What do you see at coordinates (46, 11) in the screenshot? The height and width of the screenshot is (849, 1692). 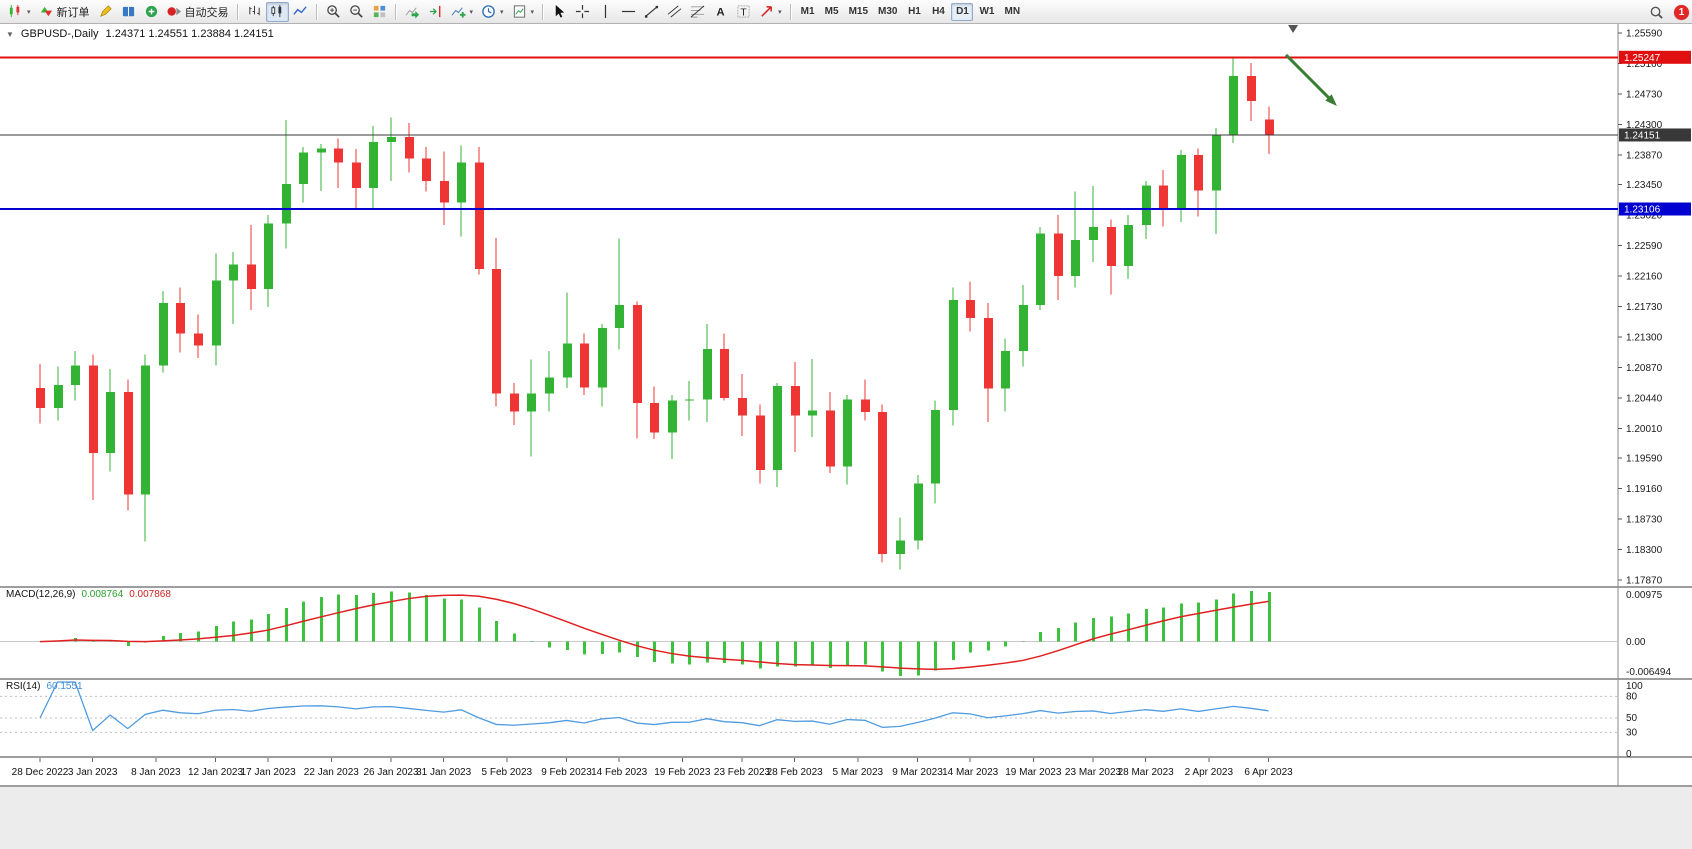 I see `new-order-icon` at bounding box center [46, 11].